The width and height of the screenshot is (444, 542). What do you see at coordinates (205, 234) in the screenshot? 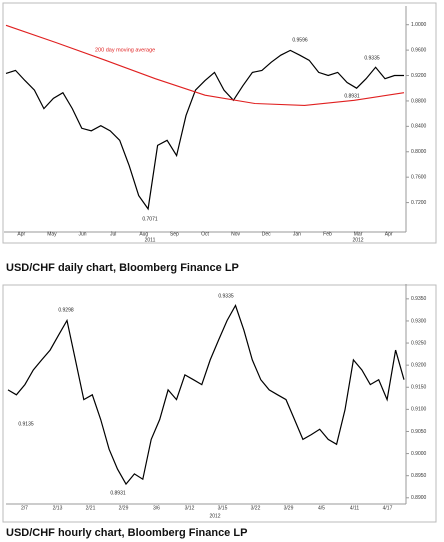
I see `x-tick-label: Oct` at bounding box center [205, 234].